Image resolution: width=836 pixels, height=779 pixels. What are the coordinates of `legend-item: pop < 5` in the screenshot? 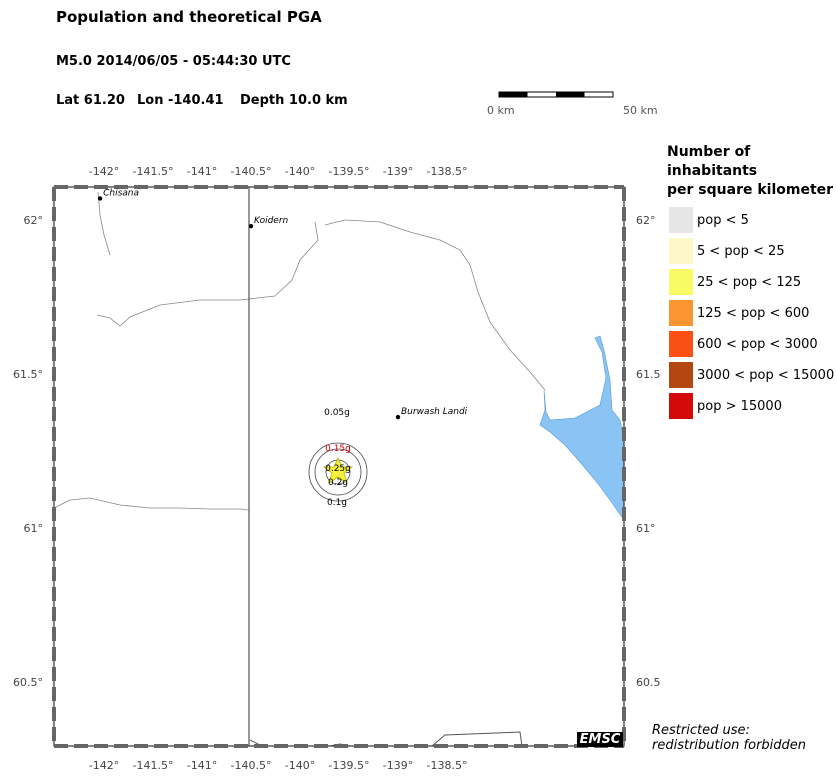 It's located at (751, 221).